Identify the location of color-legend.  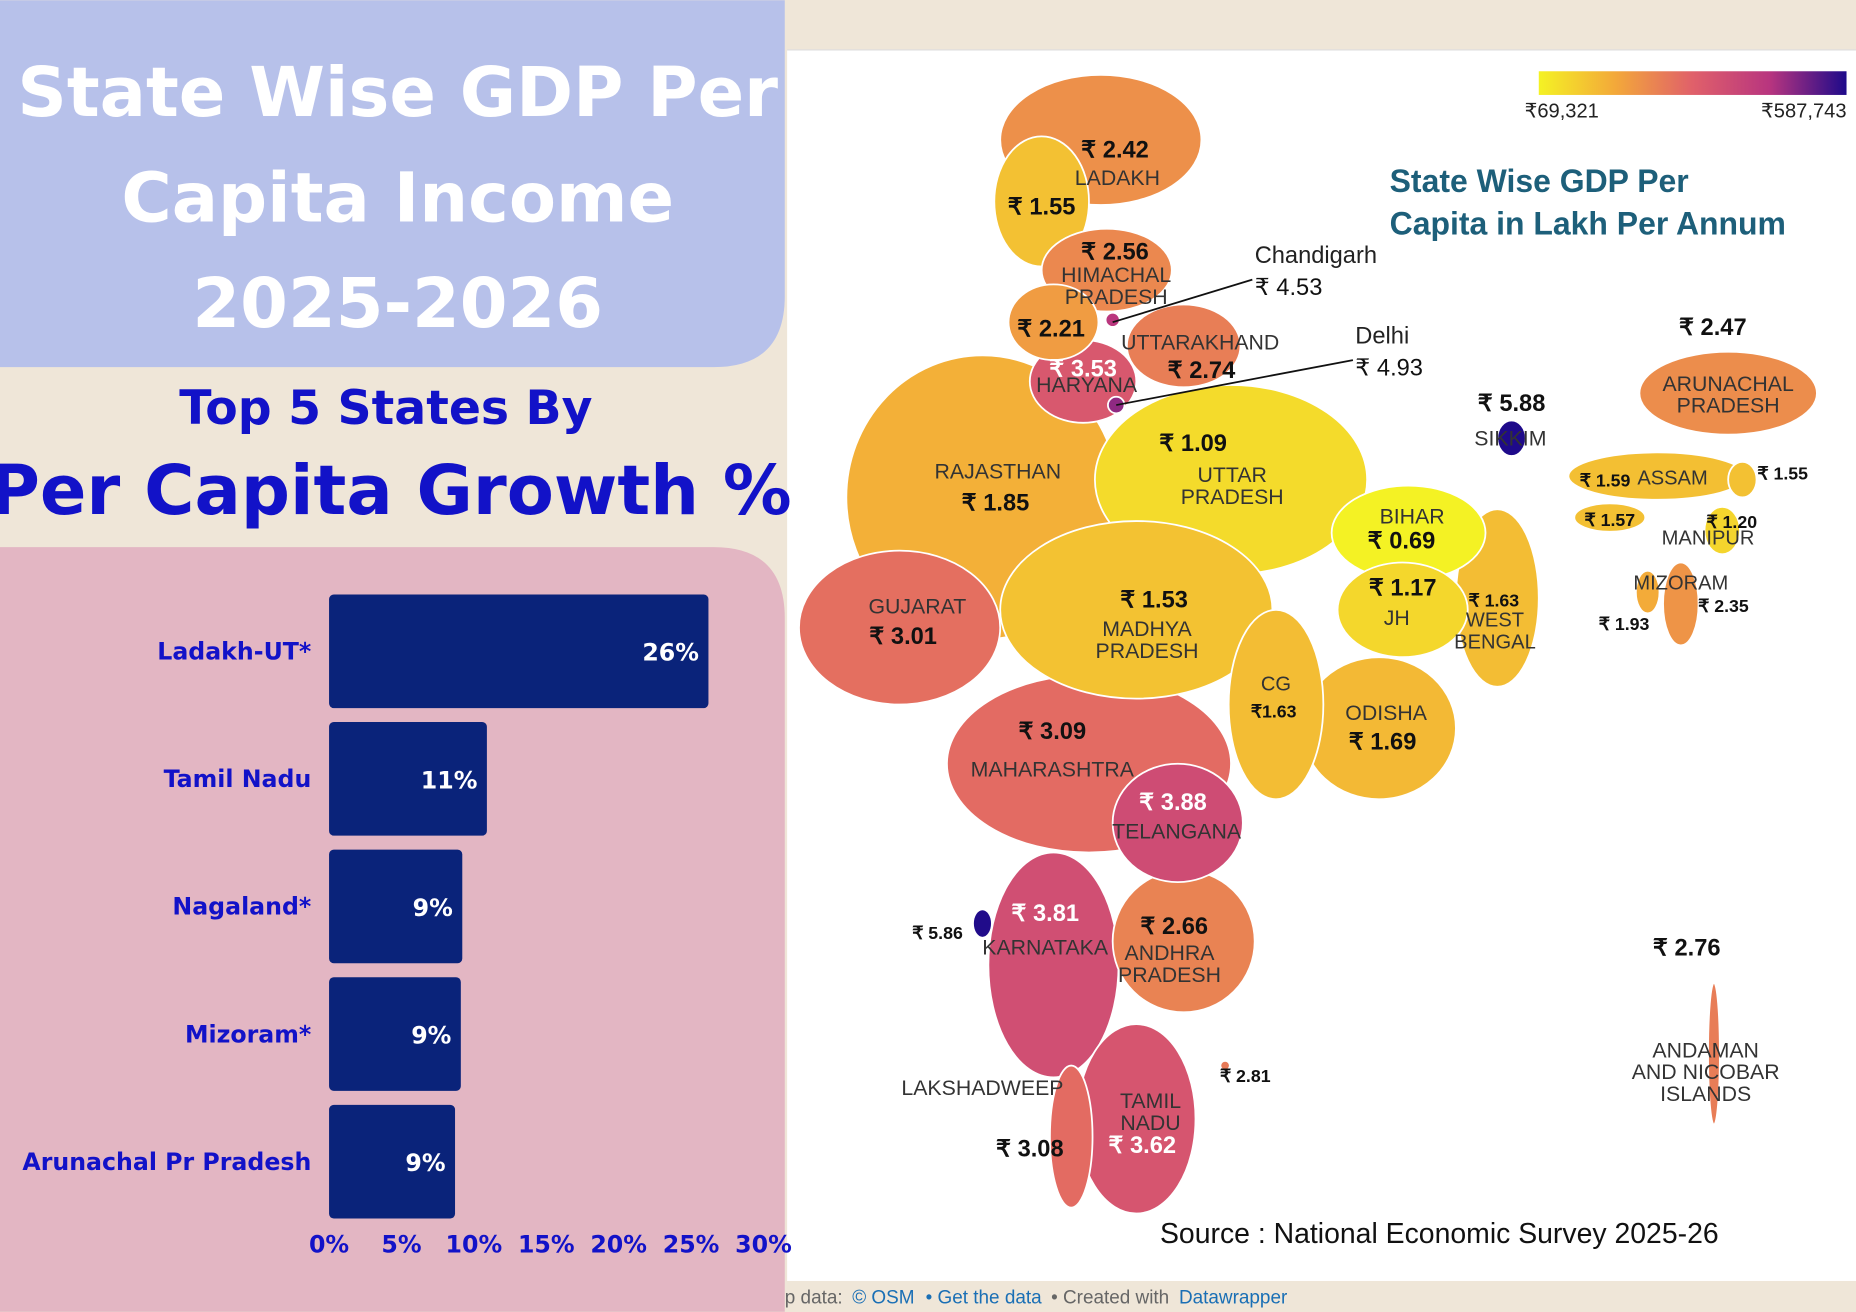
(1692, 83).